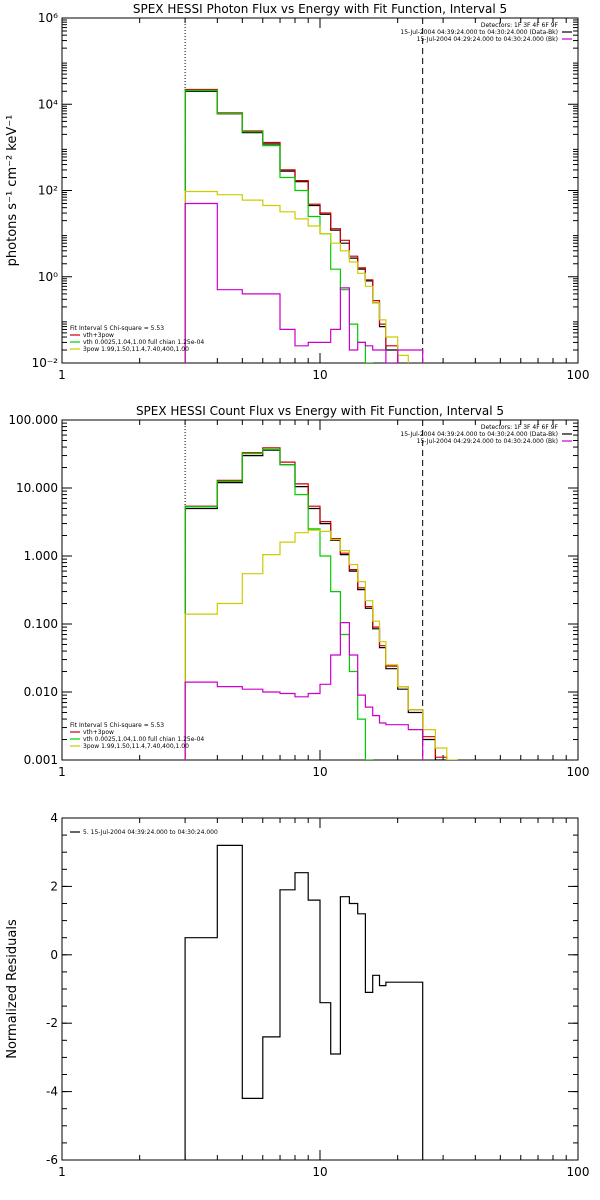 Image resolution: width=600 pixels, height=1200 pixels. Describe the element at coordinates (54, 818) in the screenshot. I see `y-tick-label: 4` at that location.